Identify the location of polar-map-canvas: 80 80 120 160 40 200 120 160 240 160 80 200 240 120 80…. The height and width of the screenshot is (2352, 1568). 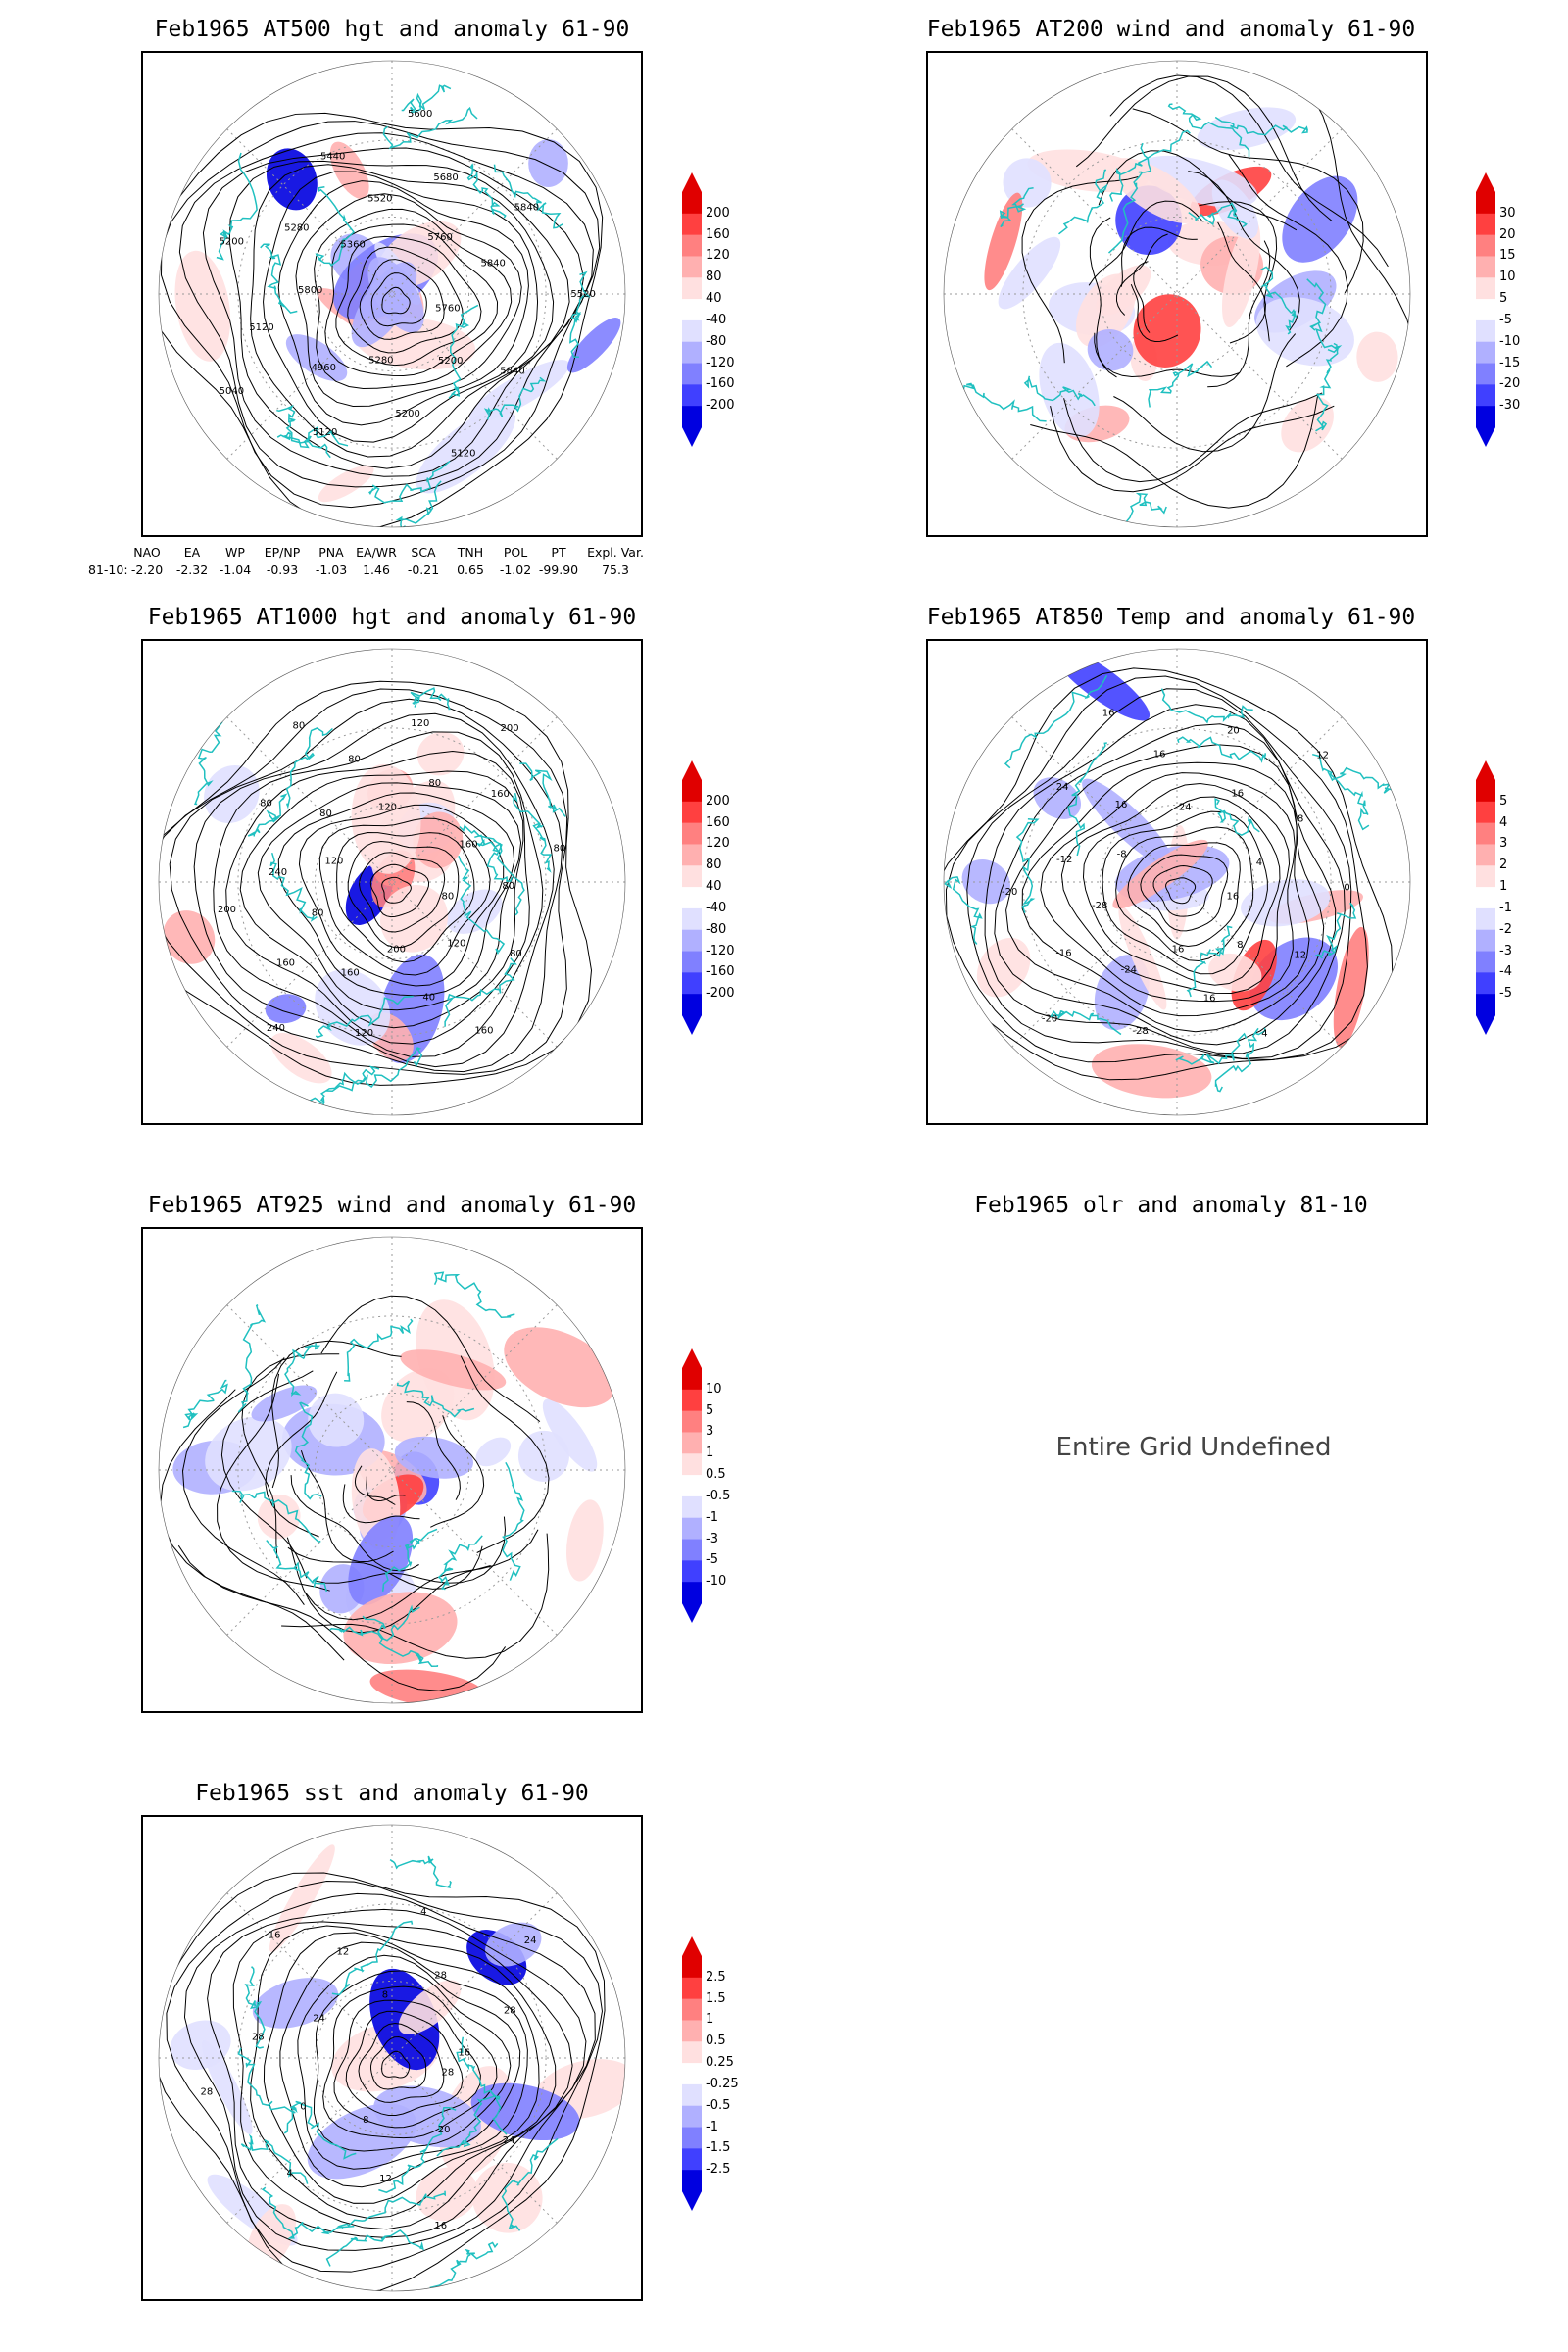
(392, 882).